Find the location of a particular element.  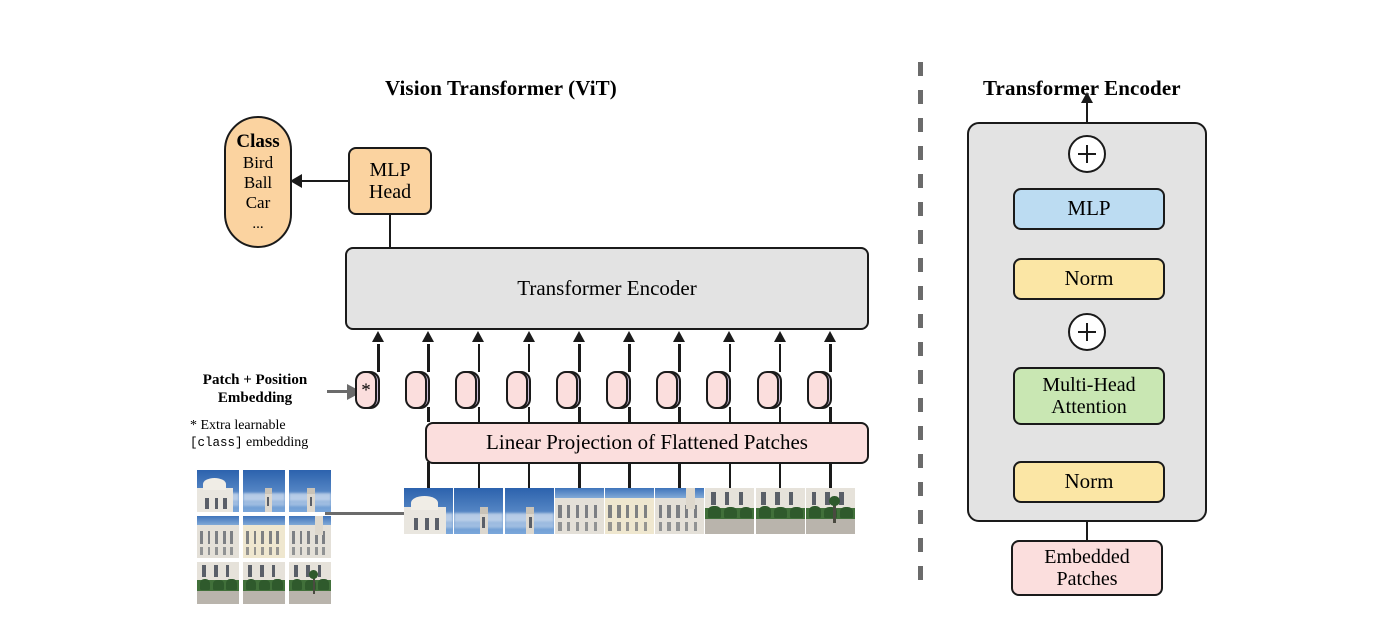

norm-top-block: Norm is located at coordinates (1089, 279).